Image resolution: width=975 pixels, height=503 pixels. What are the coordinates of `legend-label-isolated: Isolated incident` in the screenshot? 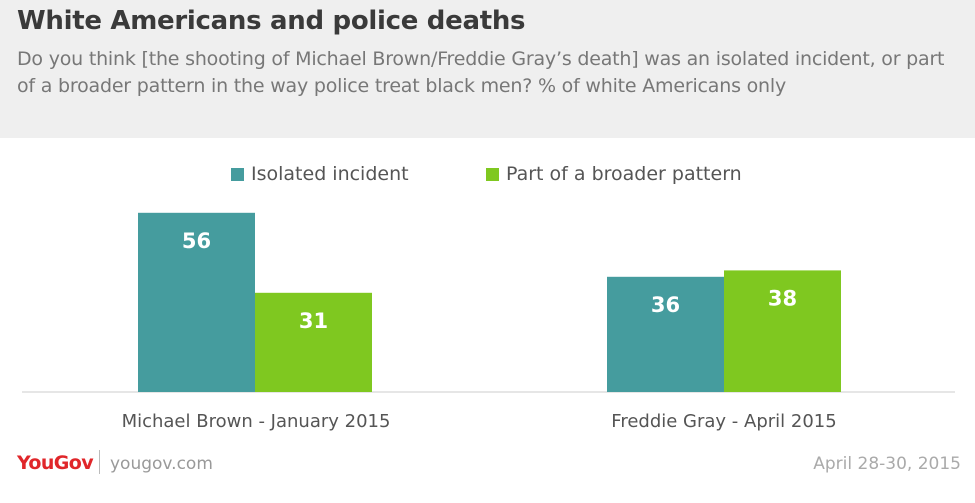 It's located at (330, 174).